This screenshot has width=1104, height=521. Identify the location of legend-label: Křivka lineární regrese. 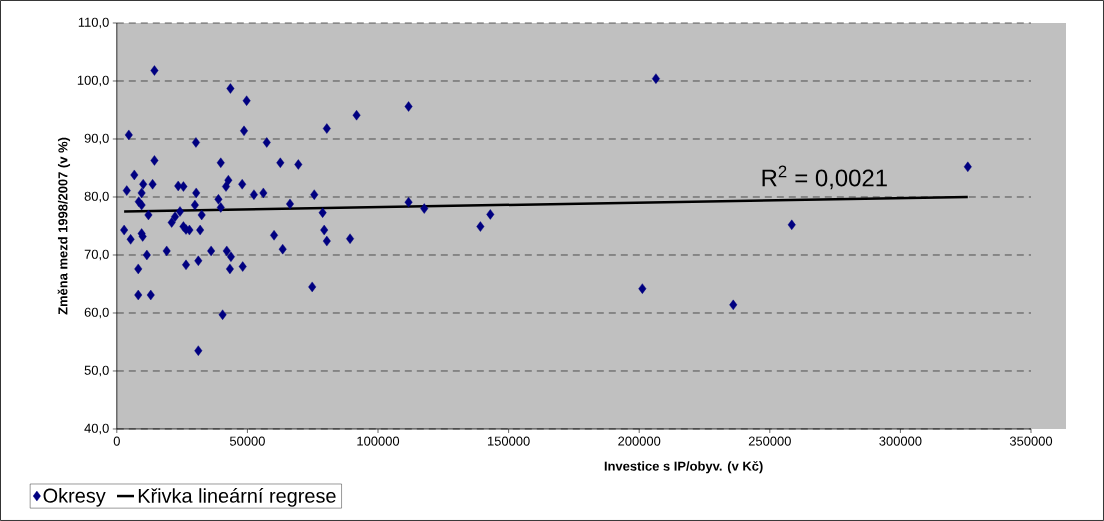
(237, 497).